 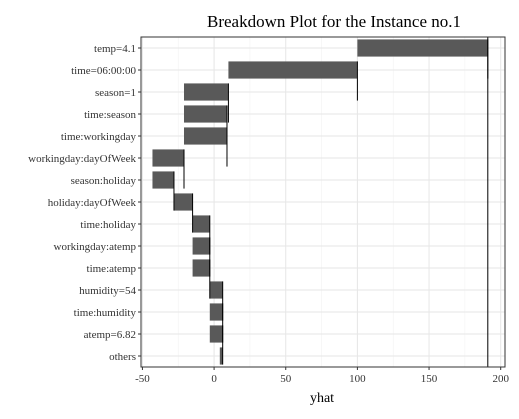 What do you see at coordinates (214, 379) in the screenshot?
I see `x-tick-label: 0` at bounding box center [214, 379].